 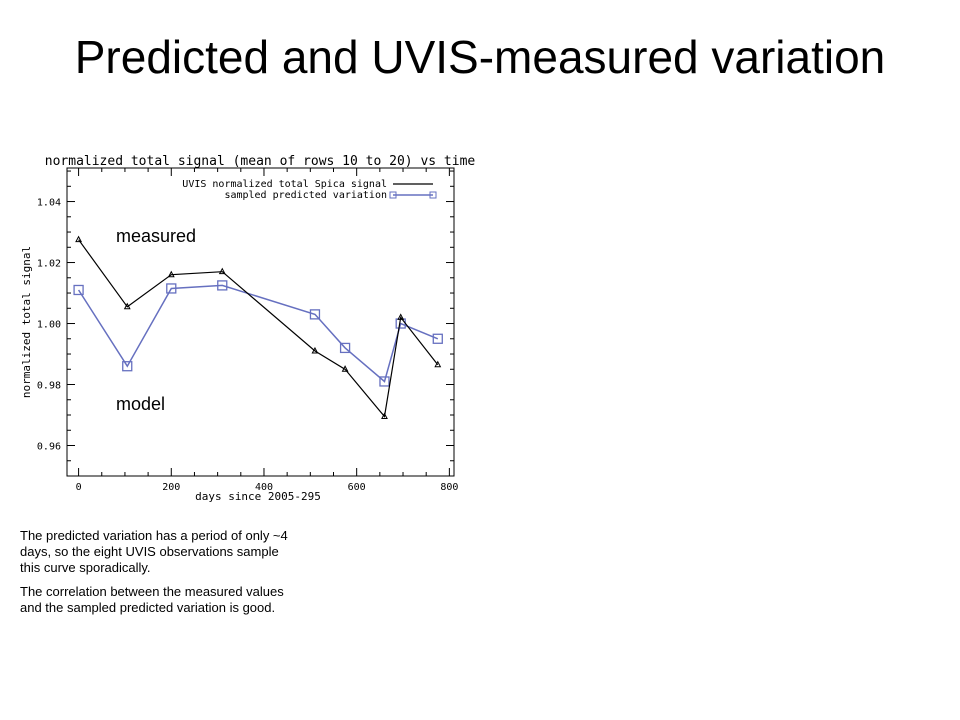 I want to click on x-tick-label: 400, so click(x=264, y=487).